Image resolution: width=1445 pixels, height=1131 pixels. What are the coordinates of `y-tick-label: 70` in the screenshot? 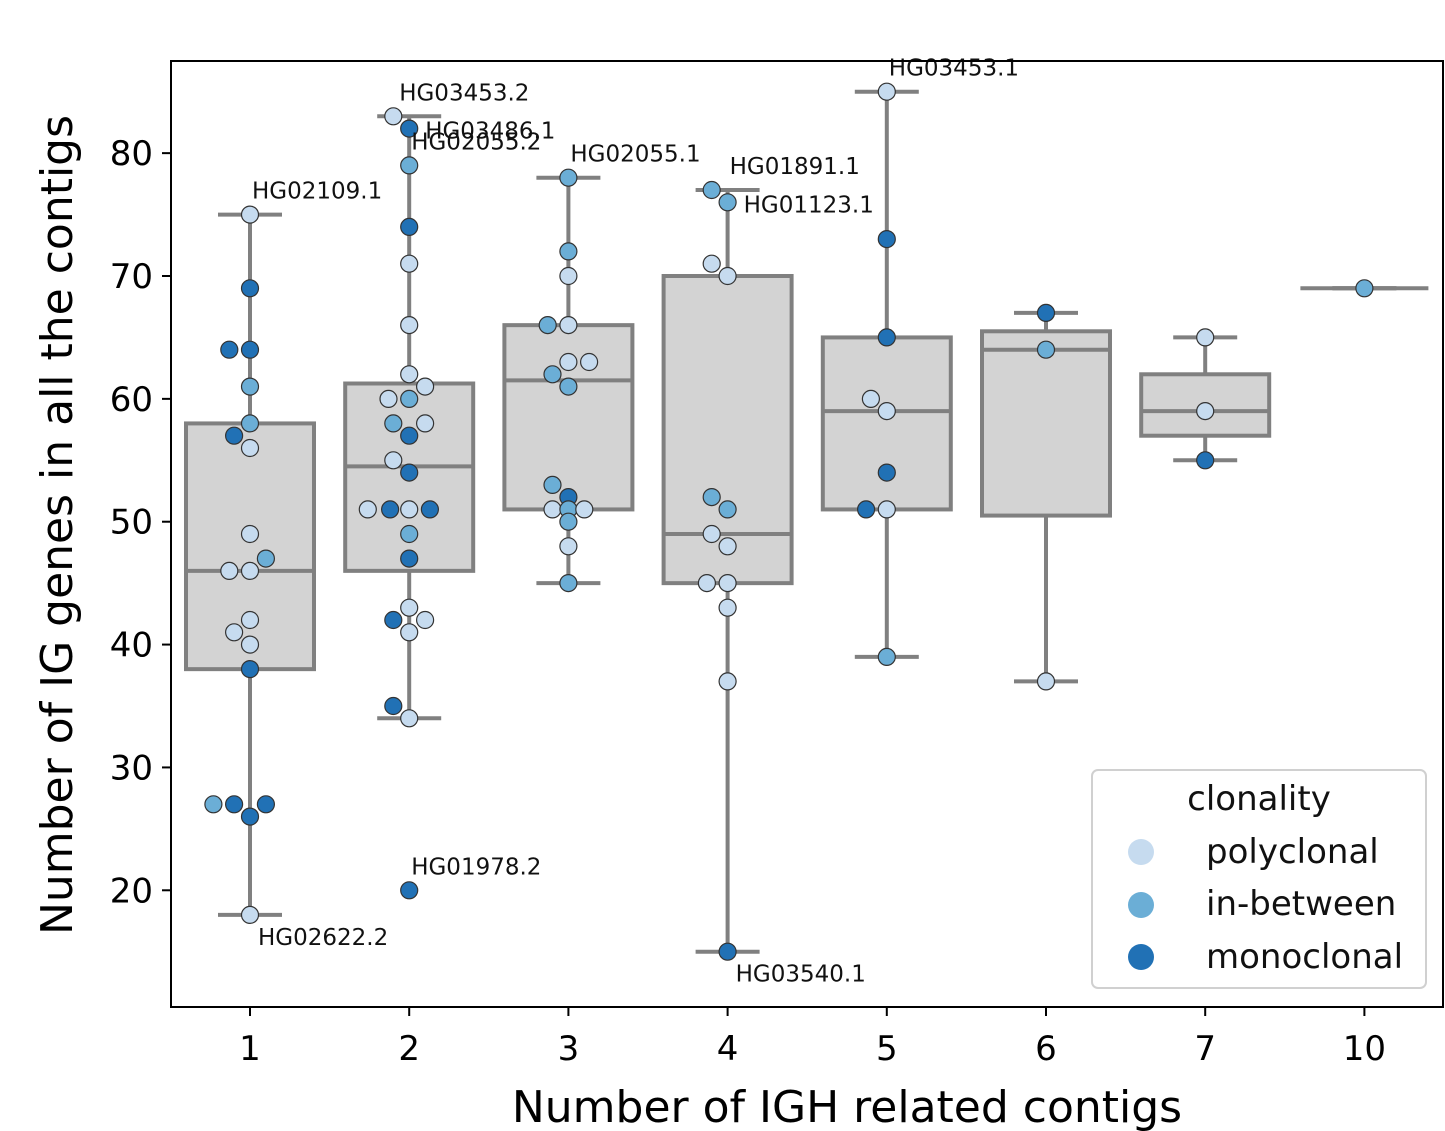 It's located at (131, 277).